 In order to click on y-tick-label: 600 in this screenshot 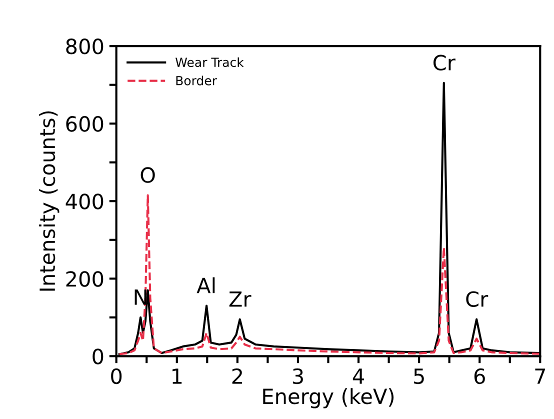, I will do `click(85, 124)`.